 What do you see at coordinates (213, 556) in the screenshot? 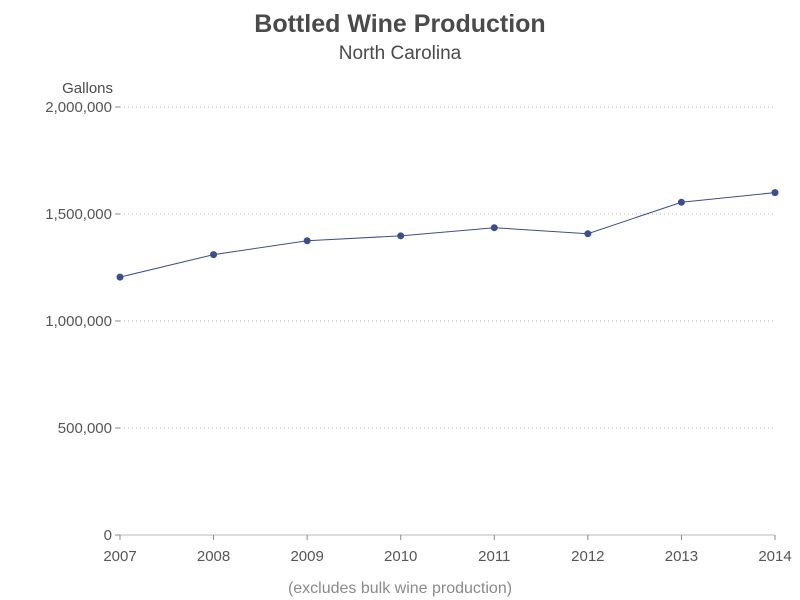
I see `x-tick-label: 2008` at bounding box center [213, 556].